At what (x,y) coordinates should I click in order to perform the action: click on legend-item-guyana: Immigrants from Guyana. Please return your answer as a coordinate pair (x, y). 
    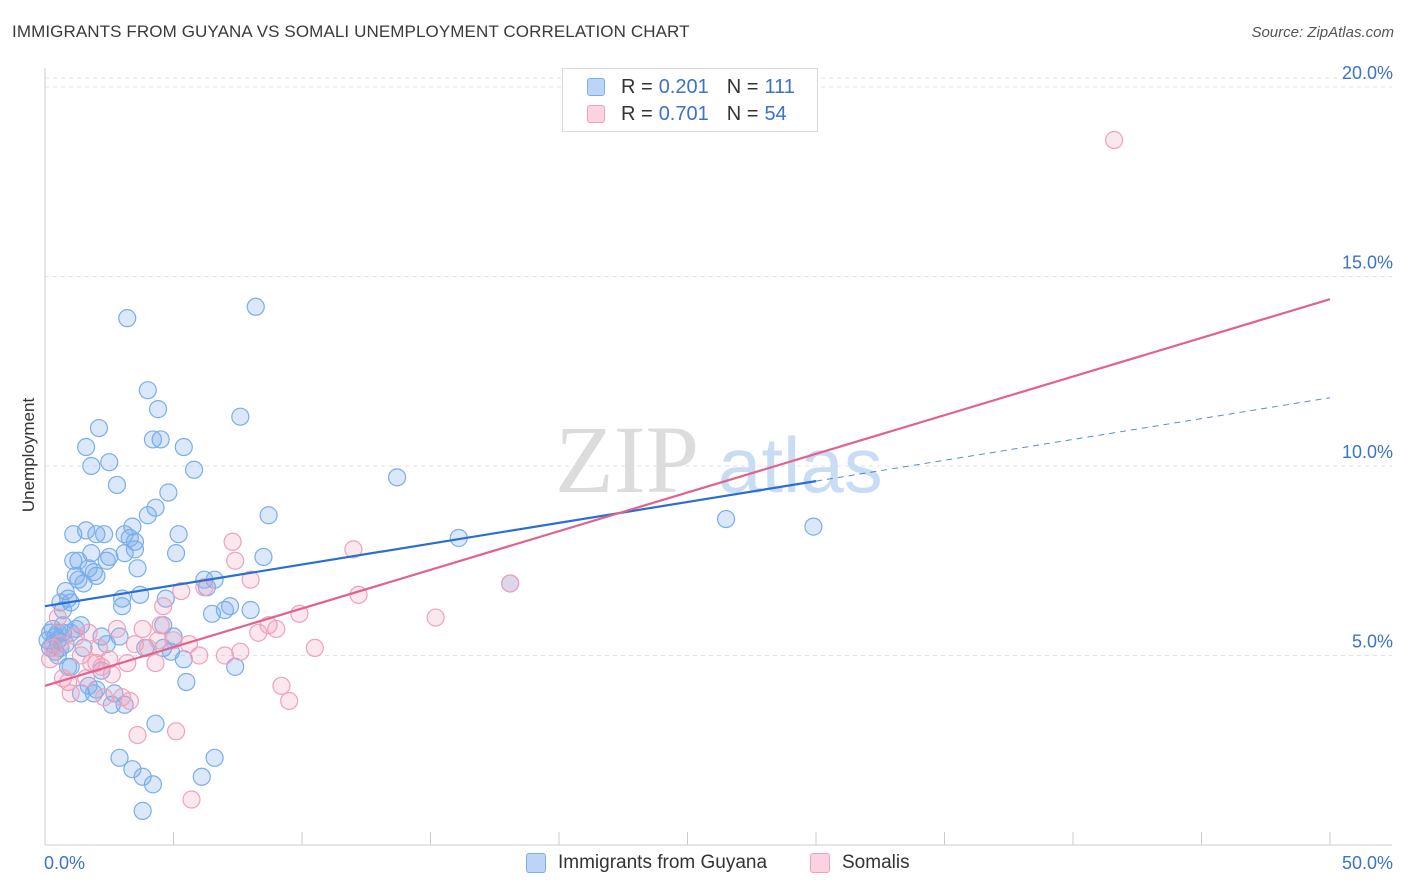
    Looking at the image, I should click on (646, 863).